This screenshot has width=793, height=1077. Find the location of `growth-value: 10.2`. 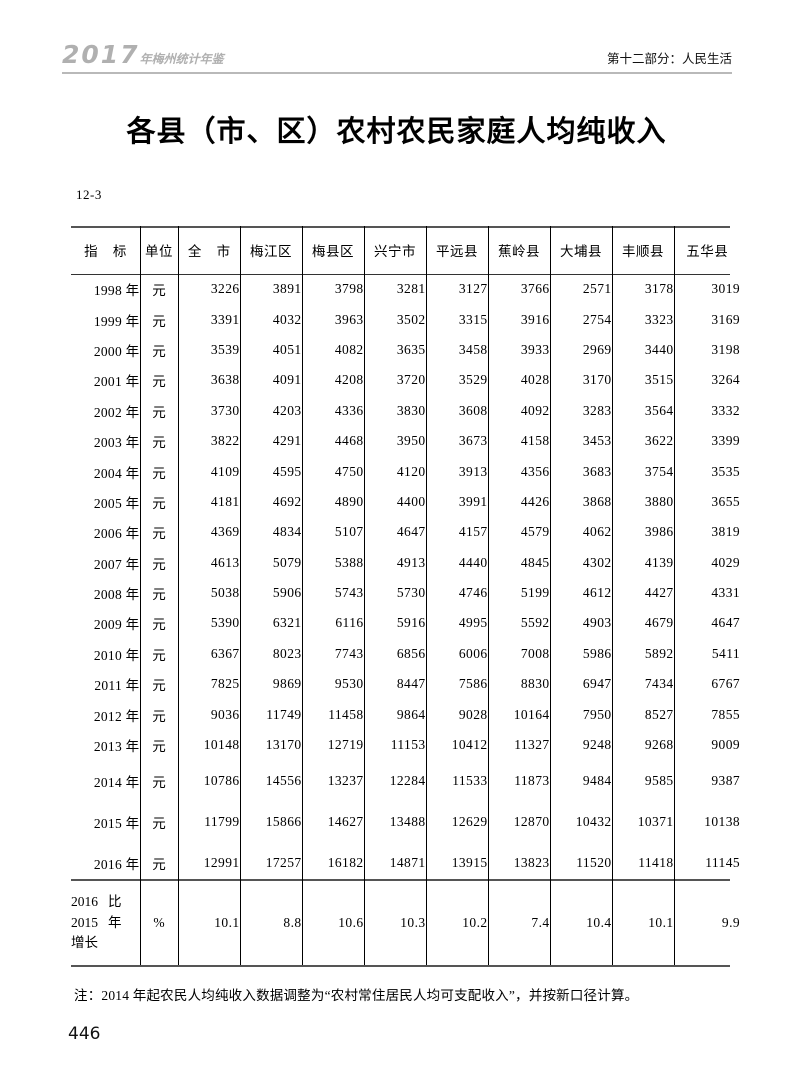

growth-value: 10.2 is located at coordinates (456, 923).